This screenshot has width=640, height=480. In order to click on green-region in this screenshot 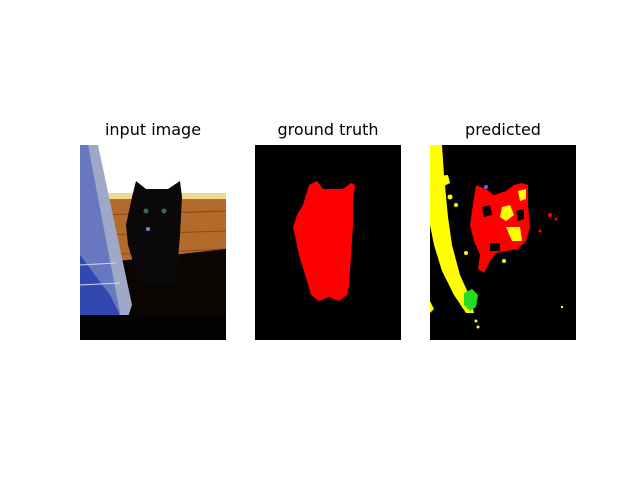, I will do `click(471, 300)`.